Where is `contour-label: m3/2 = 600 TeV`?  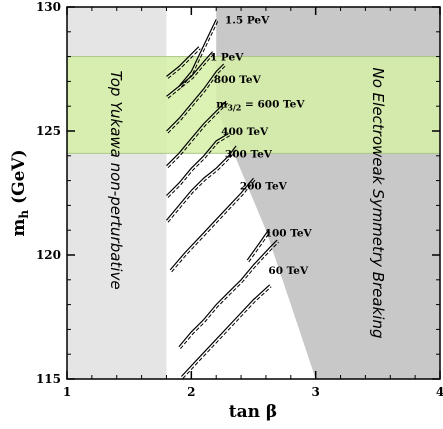
contour-label: m3/2 = 600 TeV is located at coordinates (260, 106).